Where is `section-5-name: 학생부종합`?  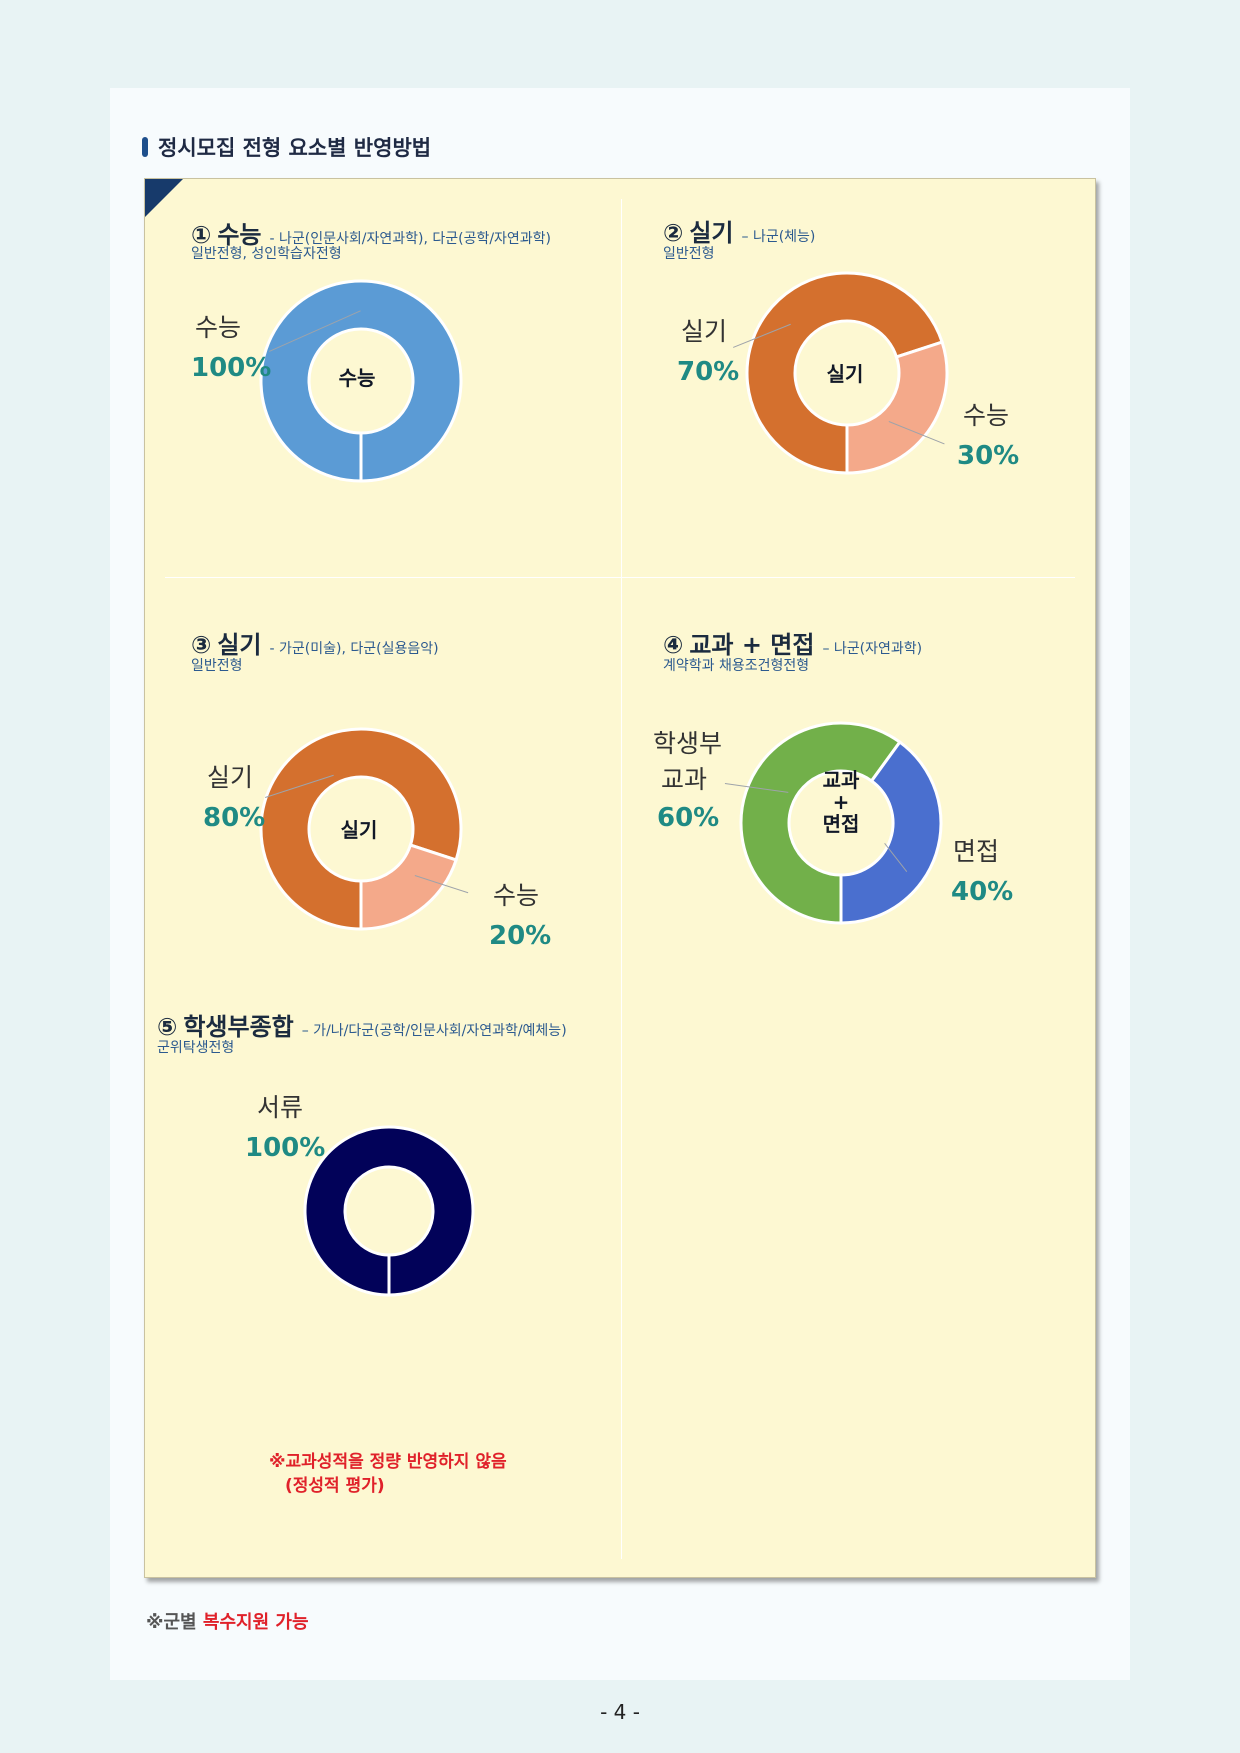 section-5-name: 학생부종합 is located at coordinates (238, 1027).